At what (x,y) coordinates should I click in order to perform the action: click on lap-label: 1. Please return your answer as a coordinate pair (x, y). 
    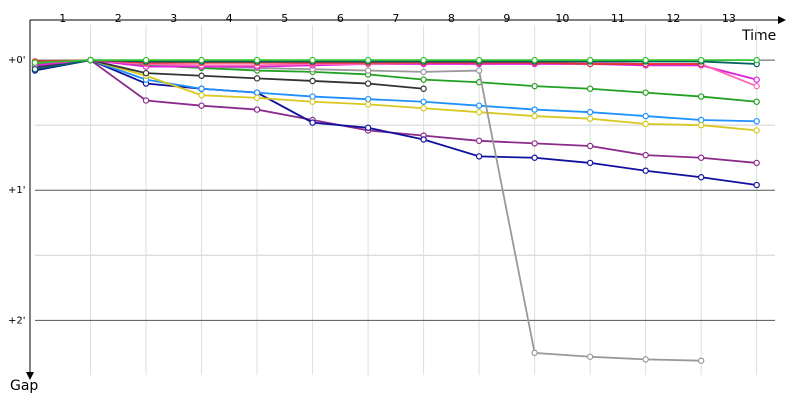
    Looking at the image, I should click on (62, 18).